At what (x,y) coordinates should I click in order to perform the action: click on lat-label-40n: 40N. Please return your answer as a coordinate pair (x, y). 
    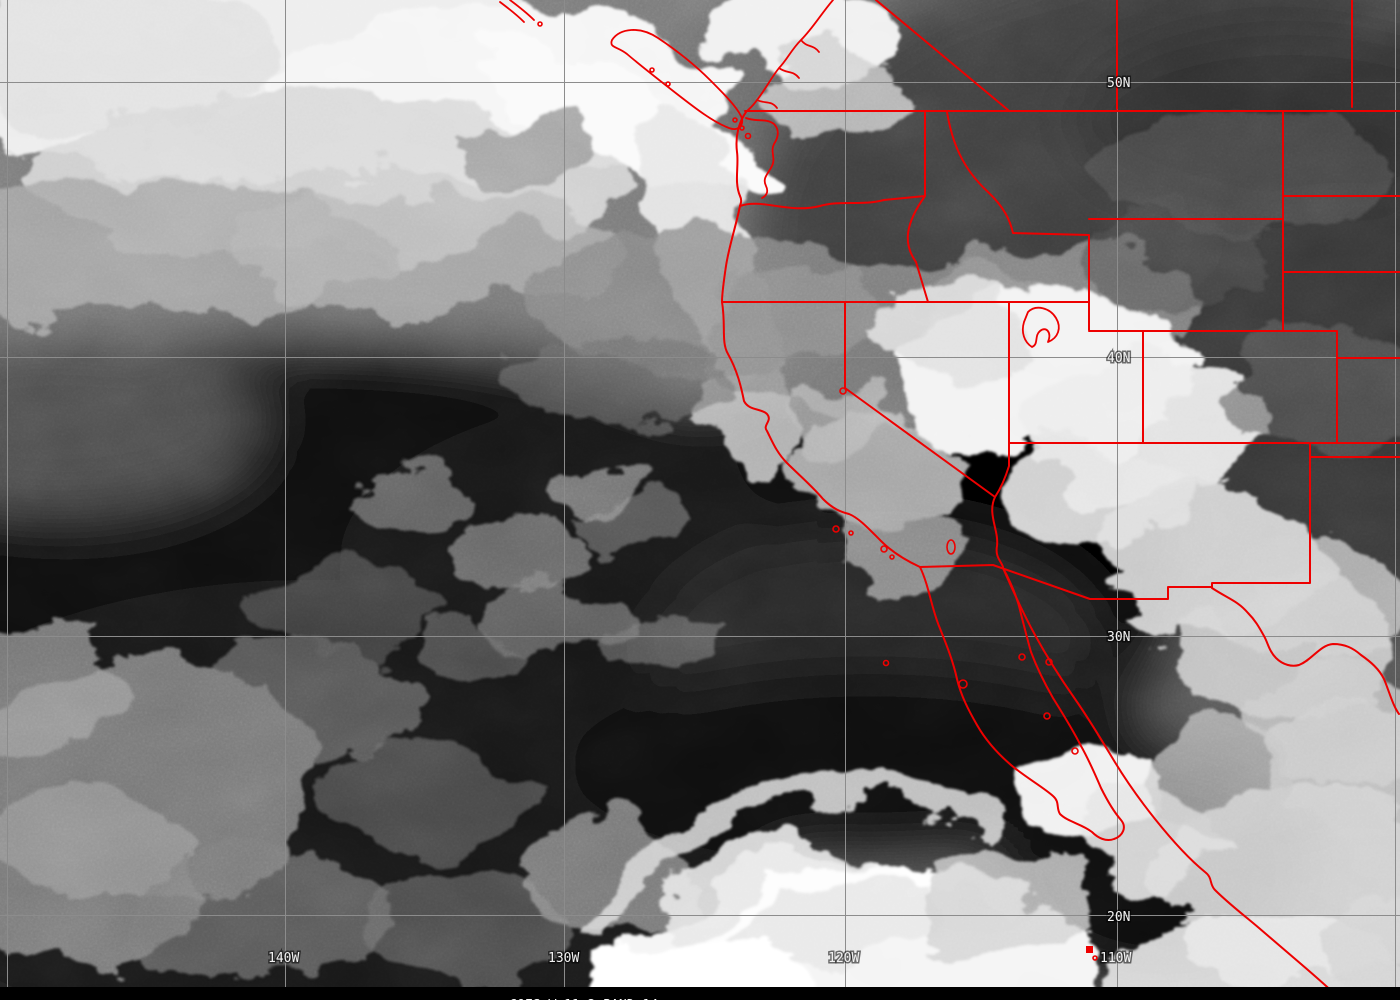
    Looking at the image, I should click on (1118, 358).